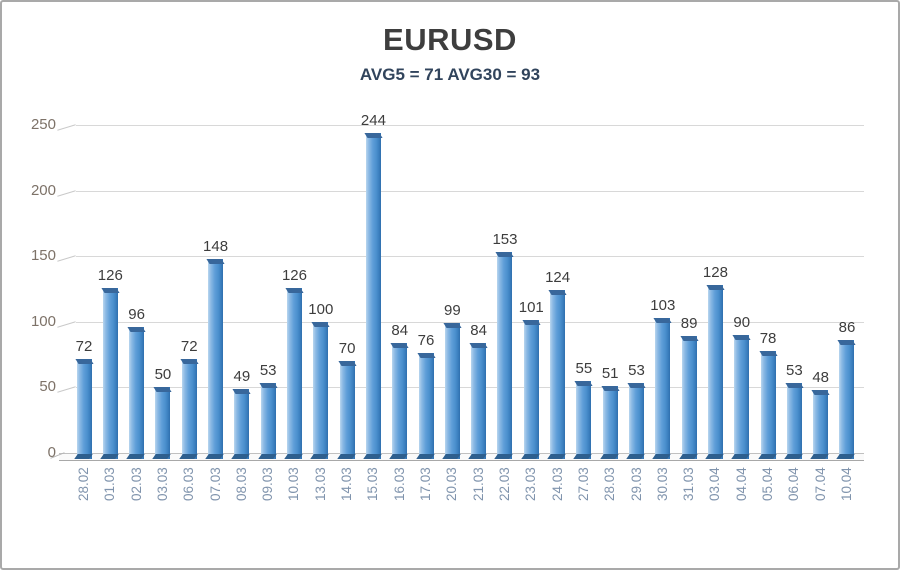  I want to click on y-tick-label: 250, so click(43, 124).